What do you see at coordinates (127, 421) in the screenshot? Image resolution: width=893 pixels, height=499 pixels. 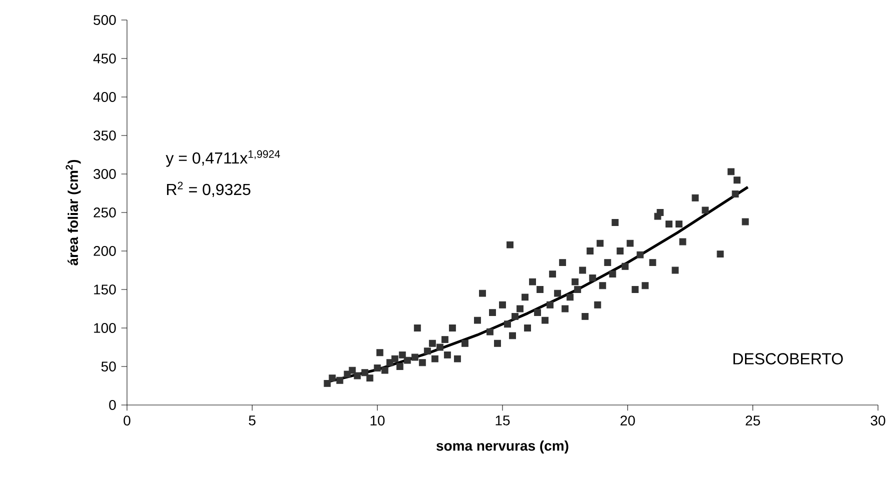 I see `x-tick-label: 0` at bounding box center [127, 421].